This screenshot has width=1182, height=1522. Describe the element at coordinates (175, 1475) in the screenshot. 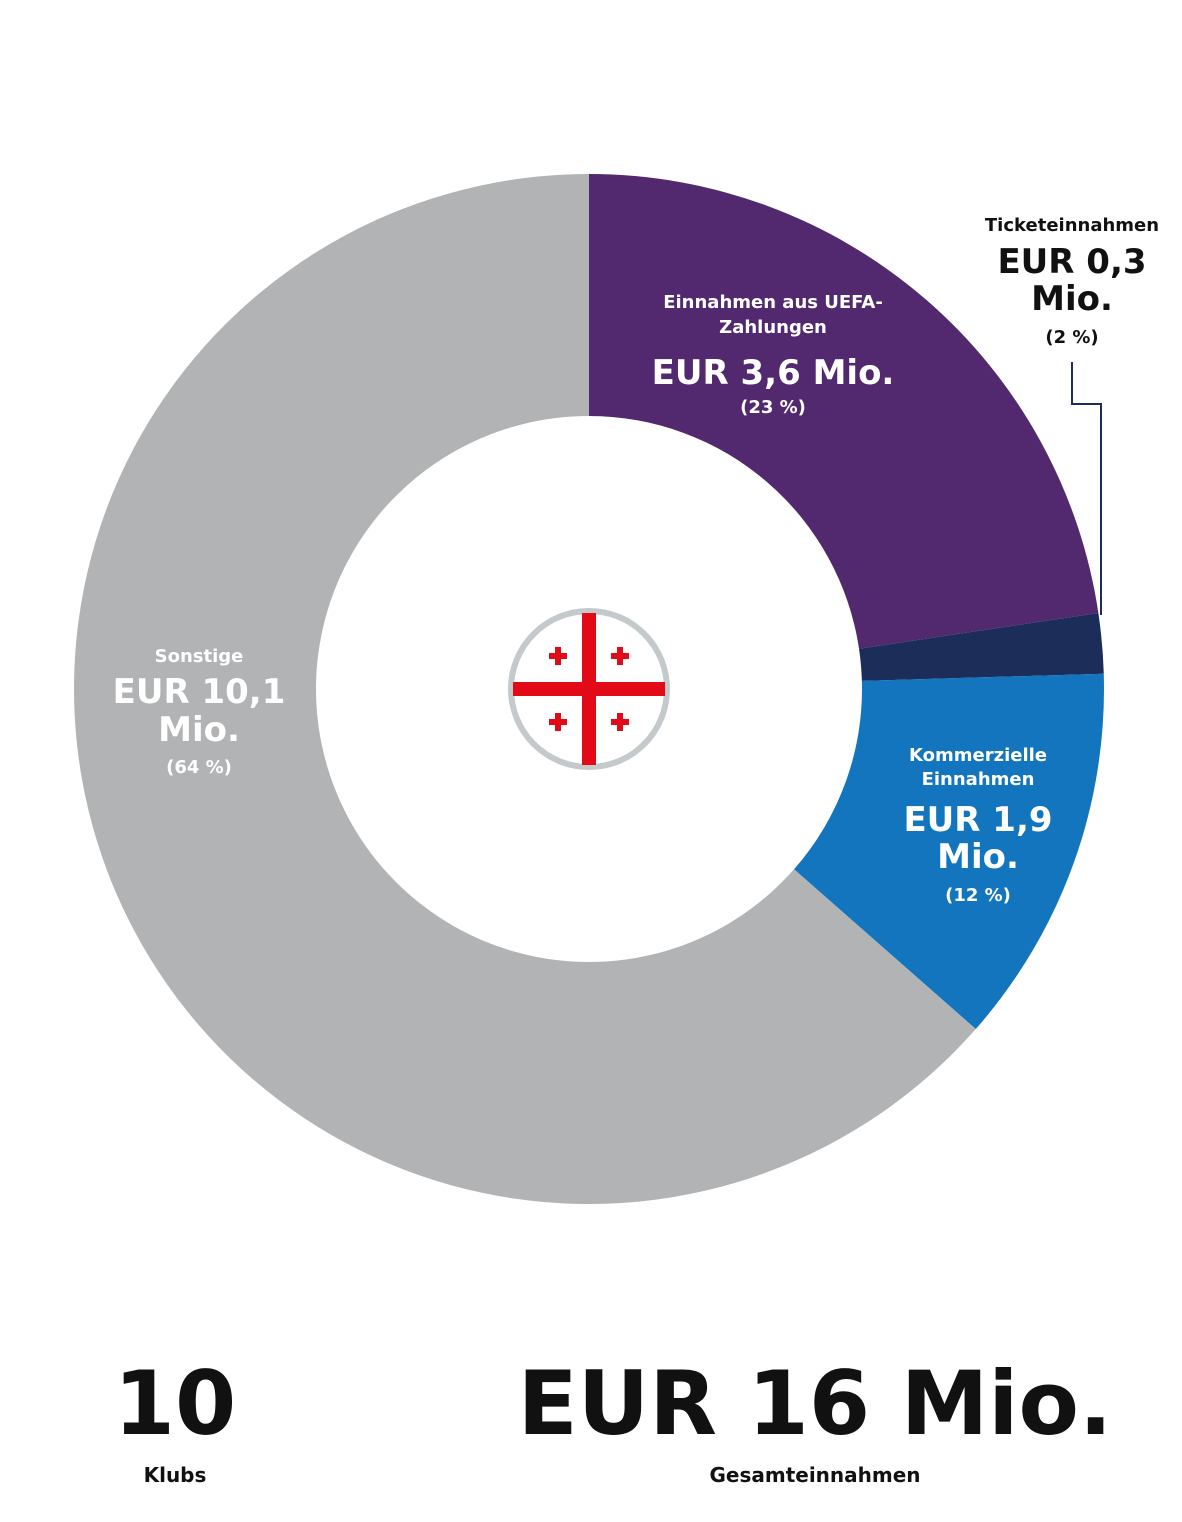

I see `clubs-caption: Klubs` at that location.